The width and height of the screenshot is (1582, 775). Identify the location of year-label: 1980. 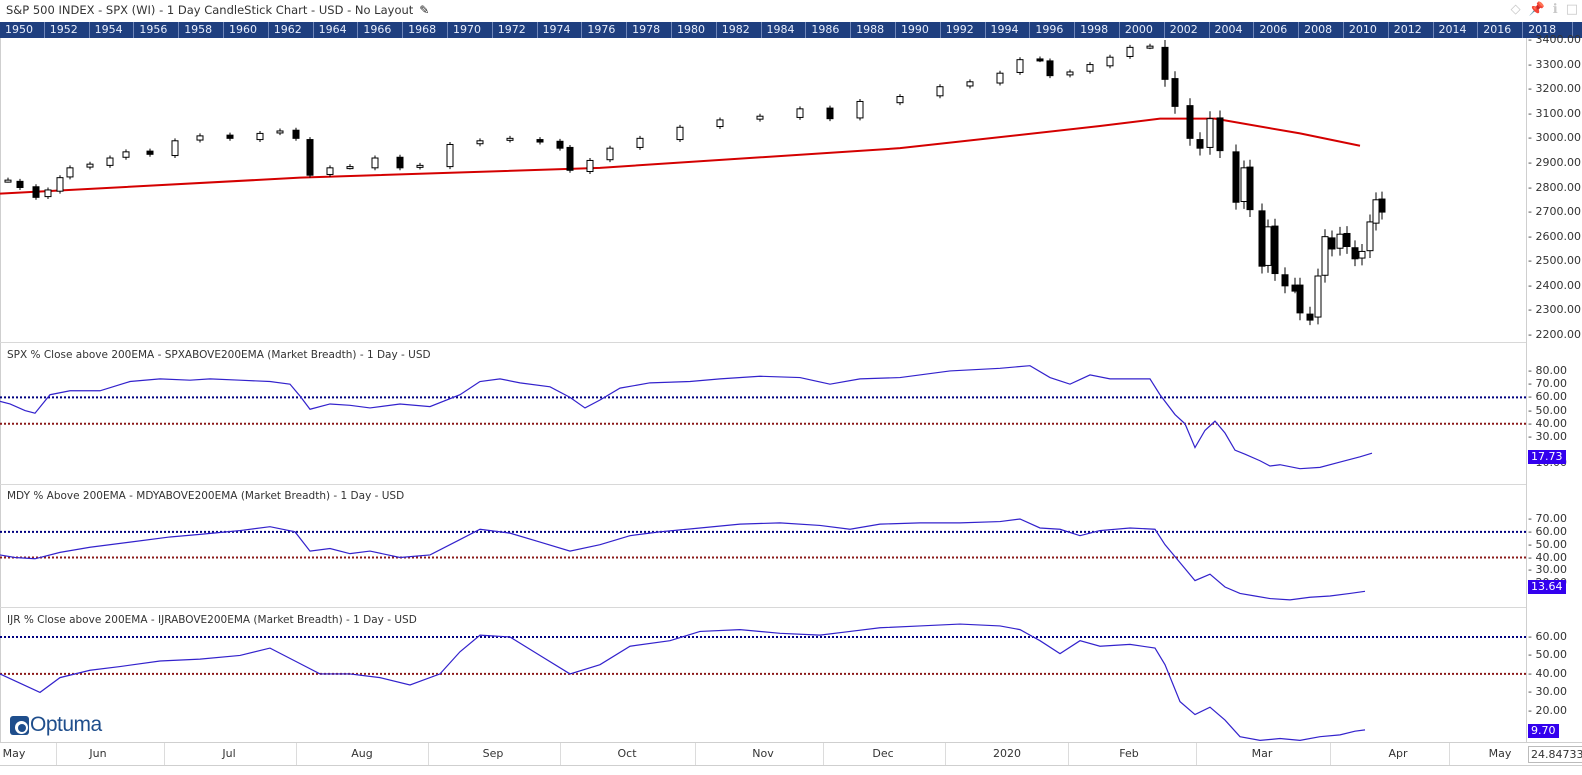
(694, 30).